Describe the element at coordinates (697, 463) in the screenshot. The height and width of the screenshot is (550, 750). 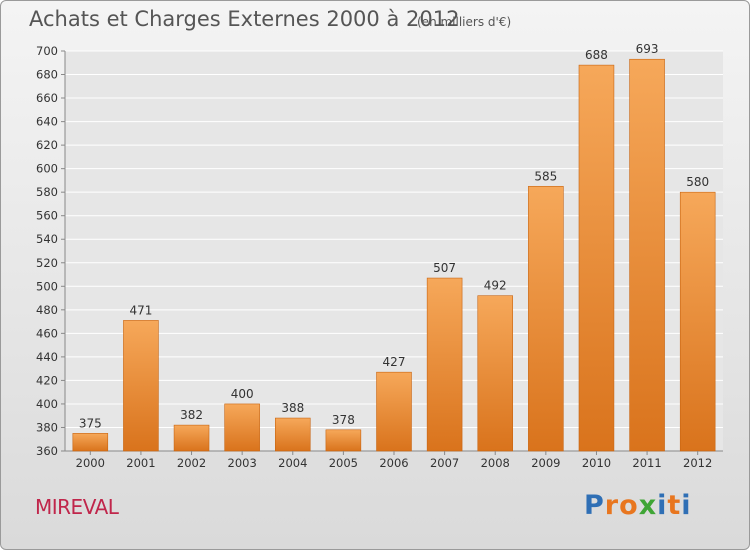
I see `x-tick-label-2012: 2012` at that location.